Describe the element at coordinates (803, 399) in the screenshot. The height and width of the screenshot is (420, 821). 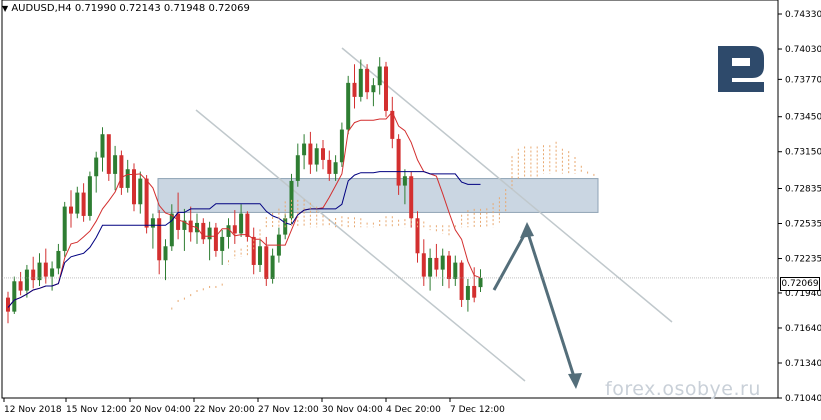
I see `y-tick-label: 0.71040` at that location.